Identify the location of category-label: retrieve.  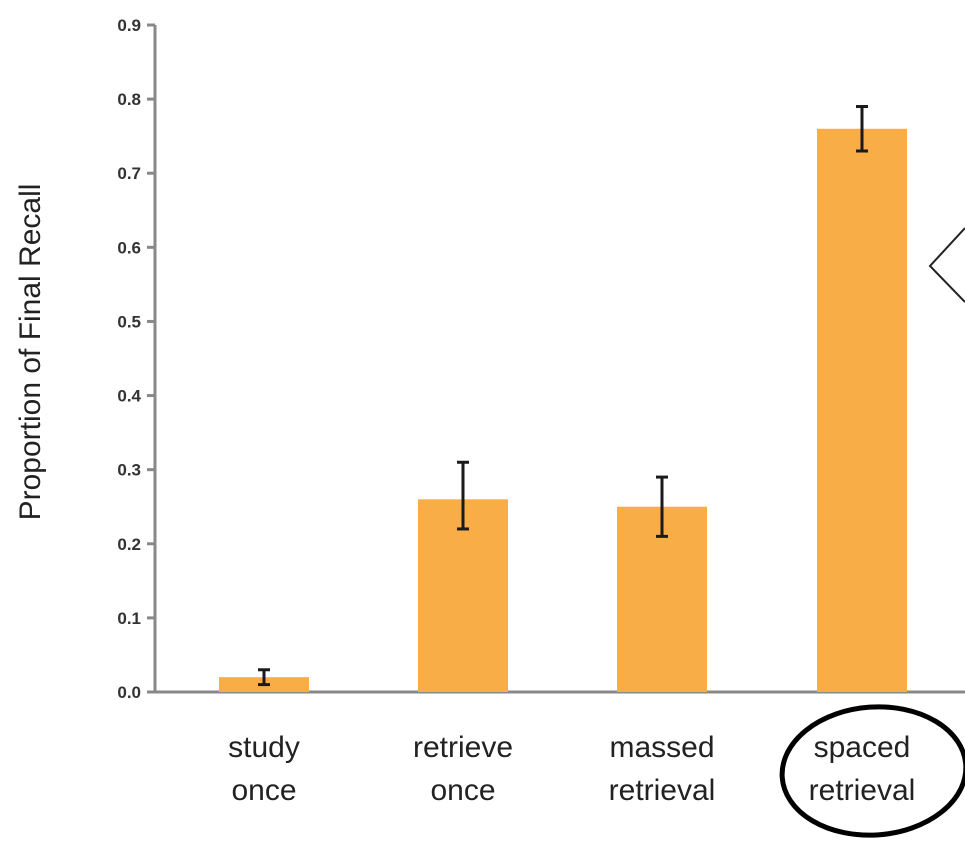
(463, 747).